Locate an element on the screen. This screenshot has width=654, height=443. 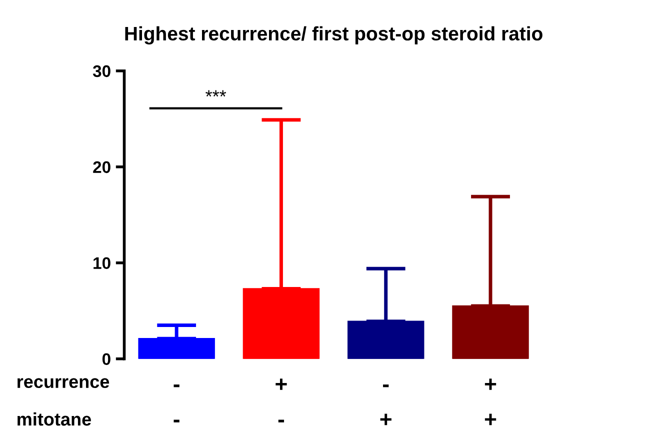
y-tick-label: 0 is located at coordinates (106, 359).